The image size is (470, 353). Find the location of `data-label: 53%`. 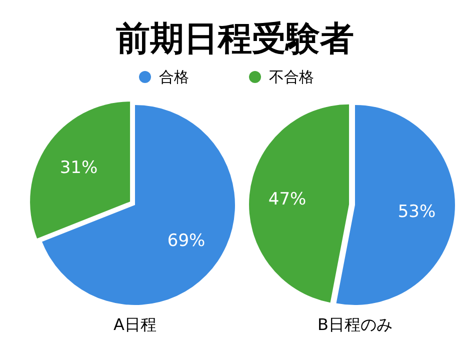

data-label: 53% is located at coordinates (417, 212).